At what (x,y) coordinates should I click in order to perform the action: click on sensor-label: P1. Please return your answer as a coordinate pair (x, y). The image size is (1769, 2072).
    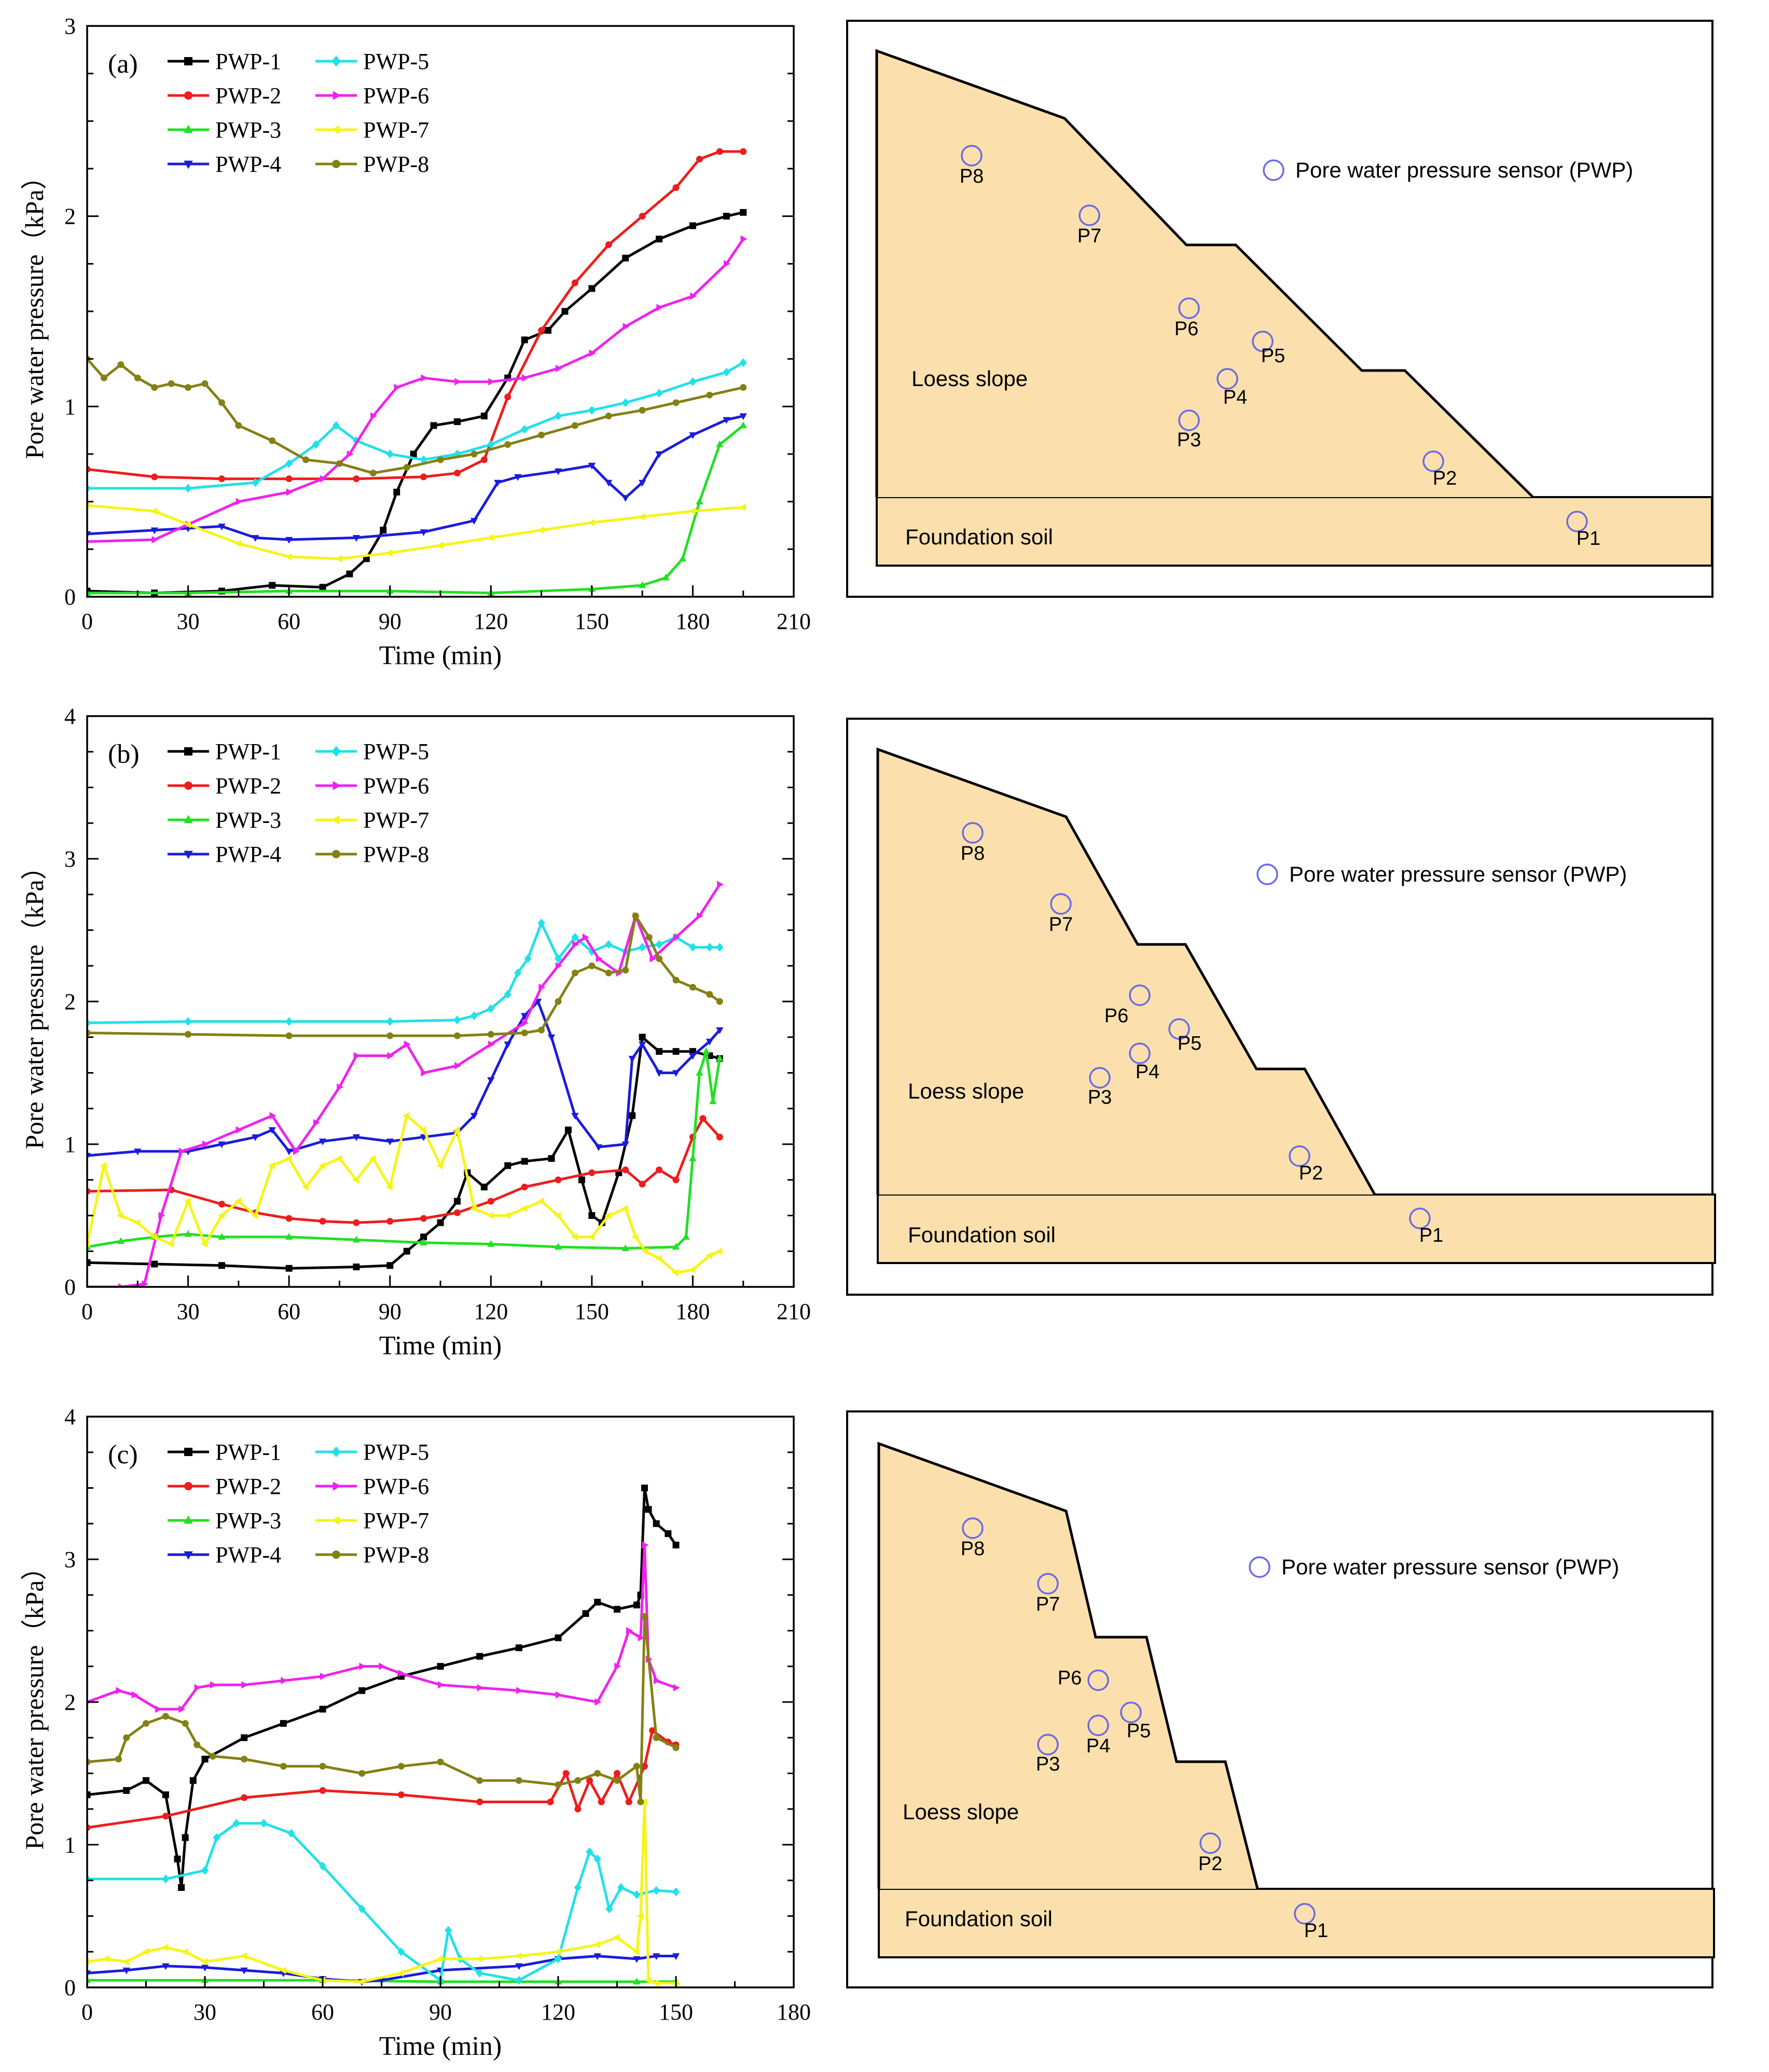
    Looking at the image, I should click on (1316, 1931).